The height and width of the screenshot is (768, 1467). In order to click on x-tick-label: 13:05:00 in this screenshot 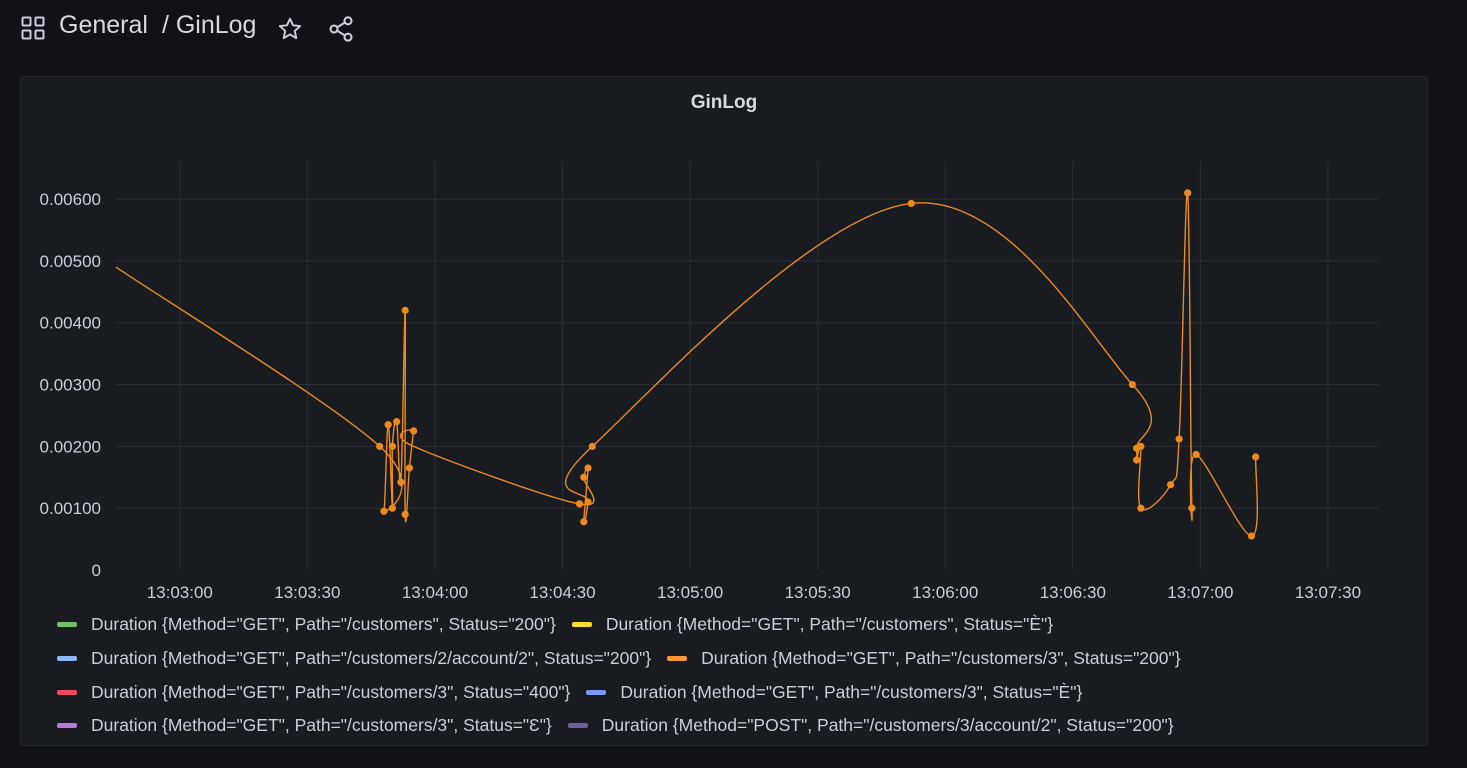, I will do `click(690, 592)`.